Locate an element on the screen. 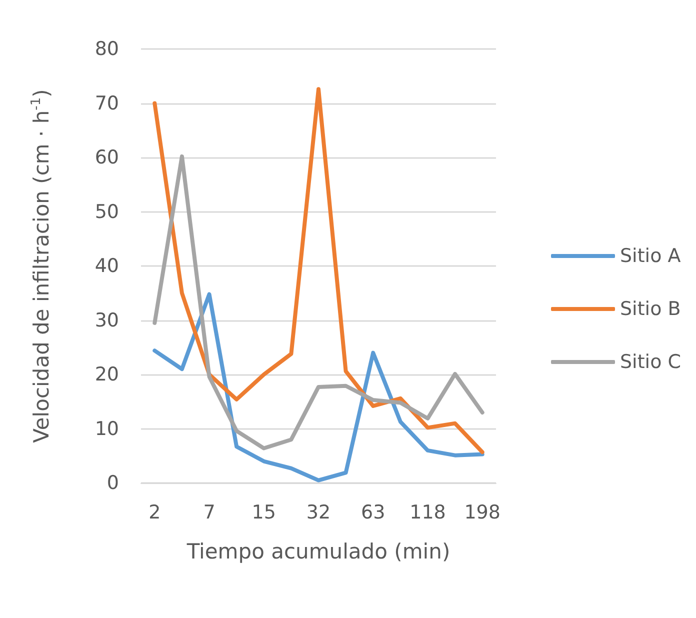 The width and height of the screenshot is (696, 618). y-tick-label: 80 is located at coordinates (106, 49).